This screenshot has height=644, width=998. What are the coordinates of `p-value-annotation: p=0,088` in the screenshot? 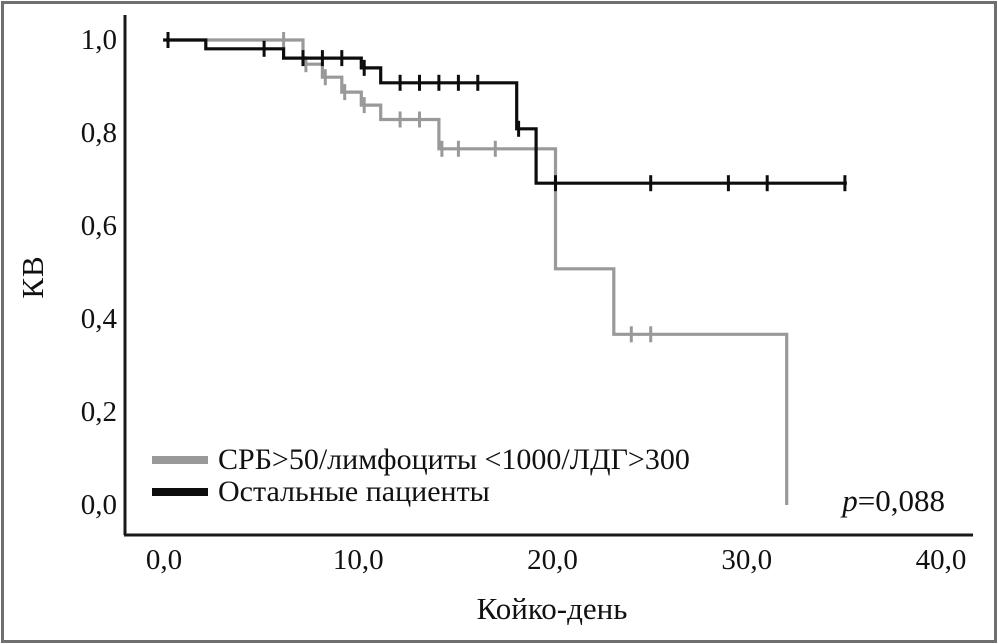 It's located at (893, 500).